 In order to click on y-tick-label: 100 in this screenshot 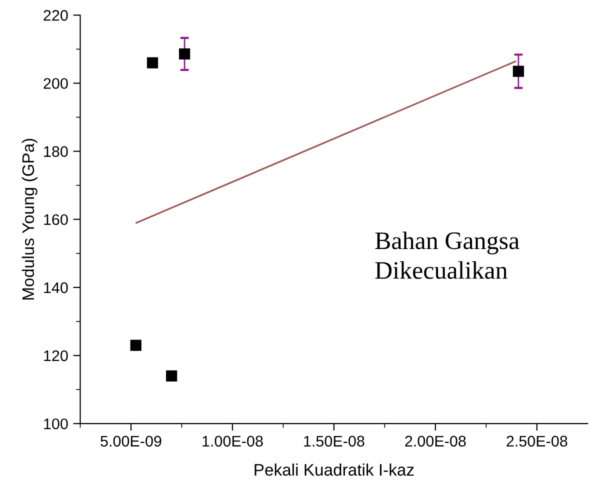, I will do `click(56, 424)`.